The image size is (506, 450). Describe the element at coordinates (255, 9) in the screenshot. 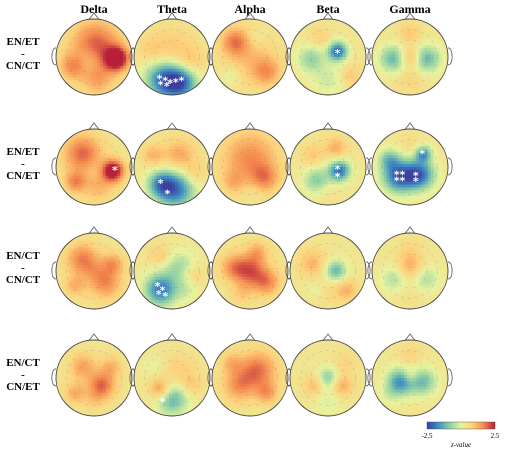

I see `band-headers: Delta Theta Alpha Beta Gamma` at that location.